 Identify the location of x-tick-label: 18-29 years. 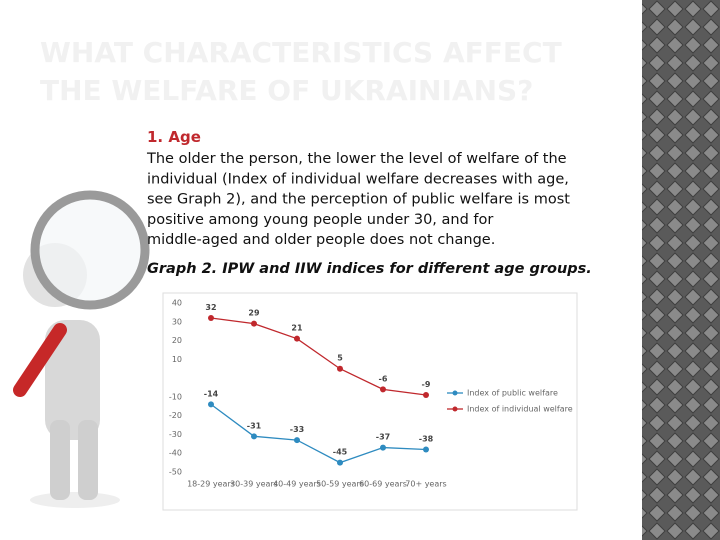
(211, 484).